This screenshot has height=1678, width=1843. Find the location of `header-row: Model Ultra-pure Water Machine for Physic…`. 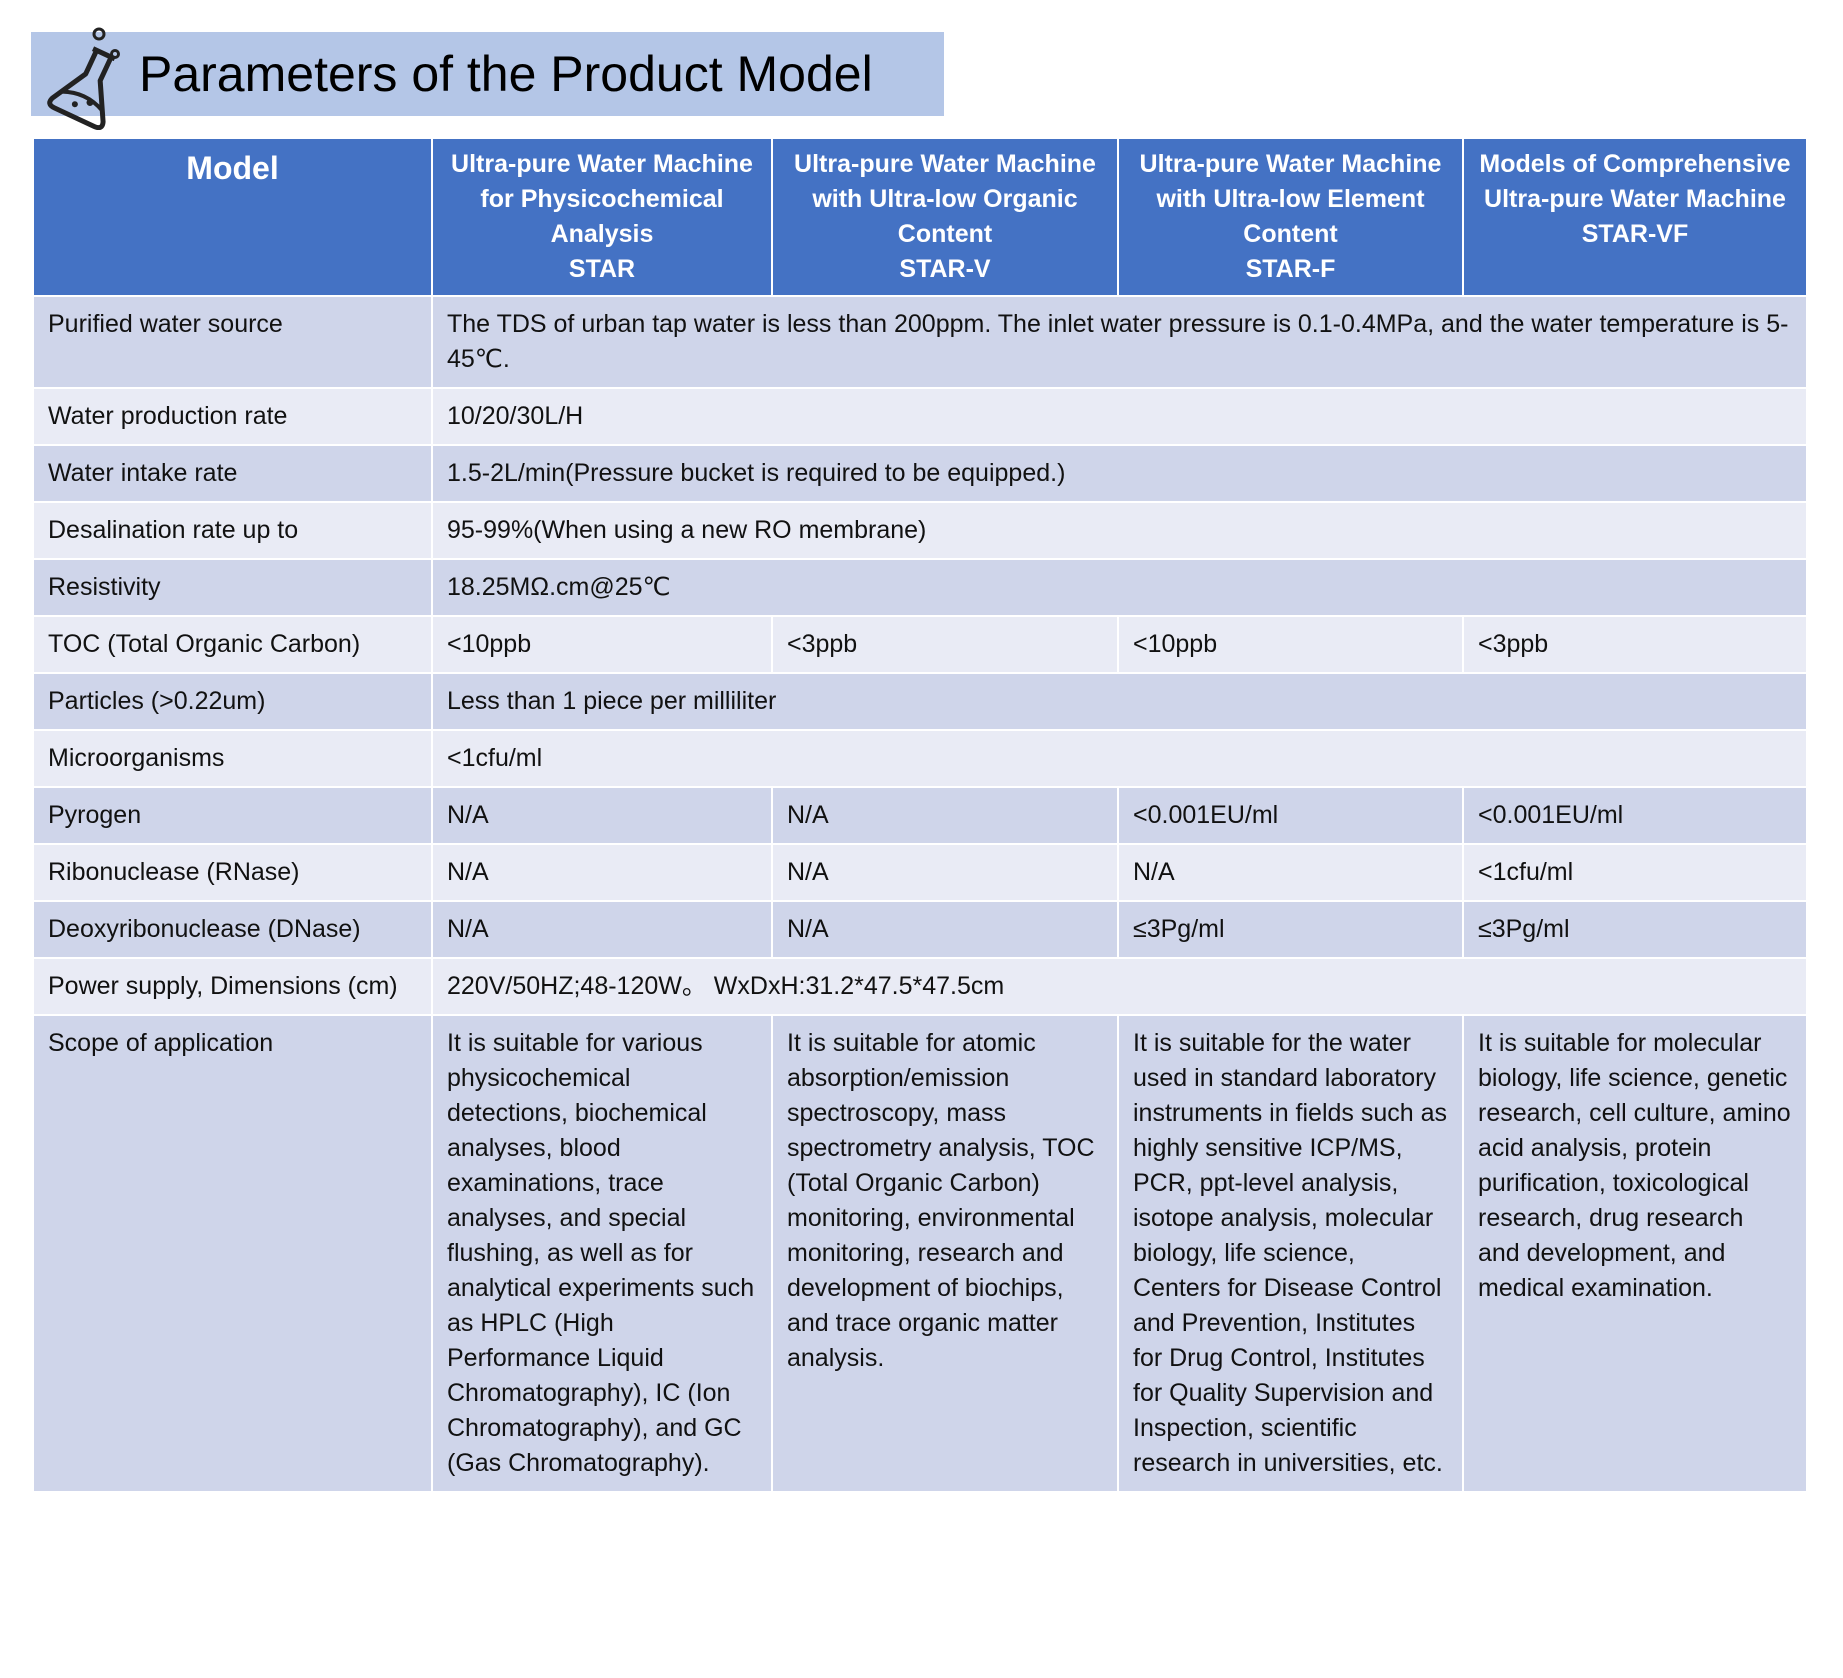

header-row: Model Ultra-pure Water Machine for Physic… is located at coordinates (920, 217).